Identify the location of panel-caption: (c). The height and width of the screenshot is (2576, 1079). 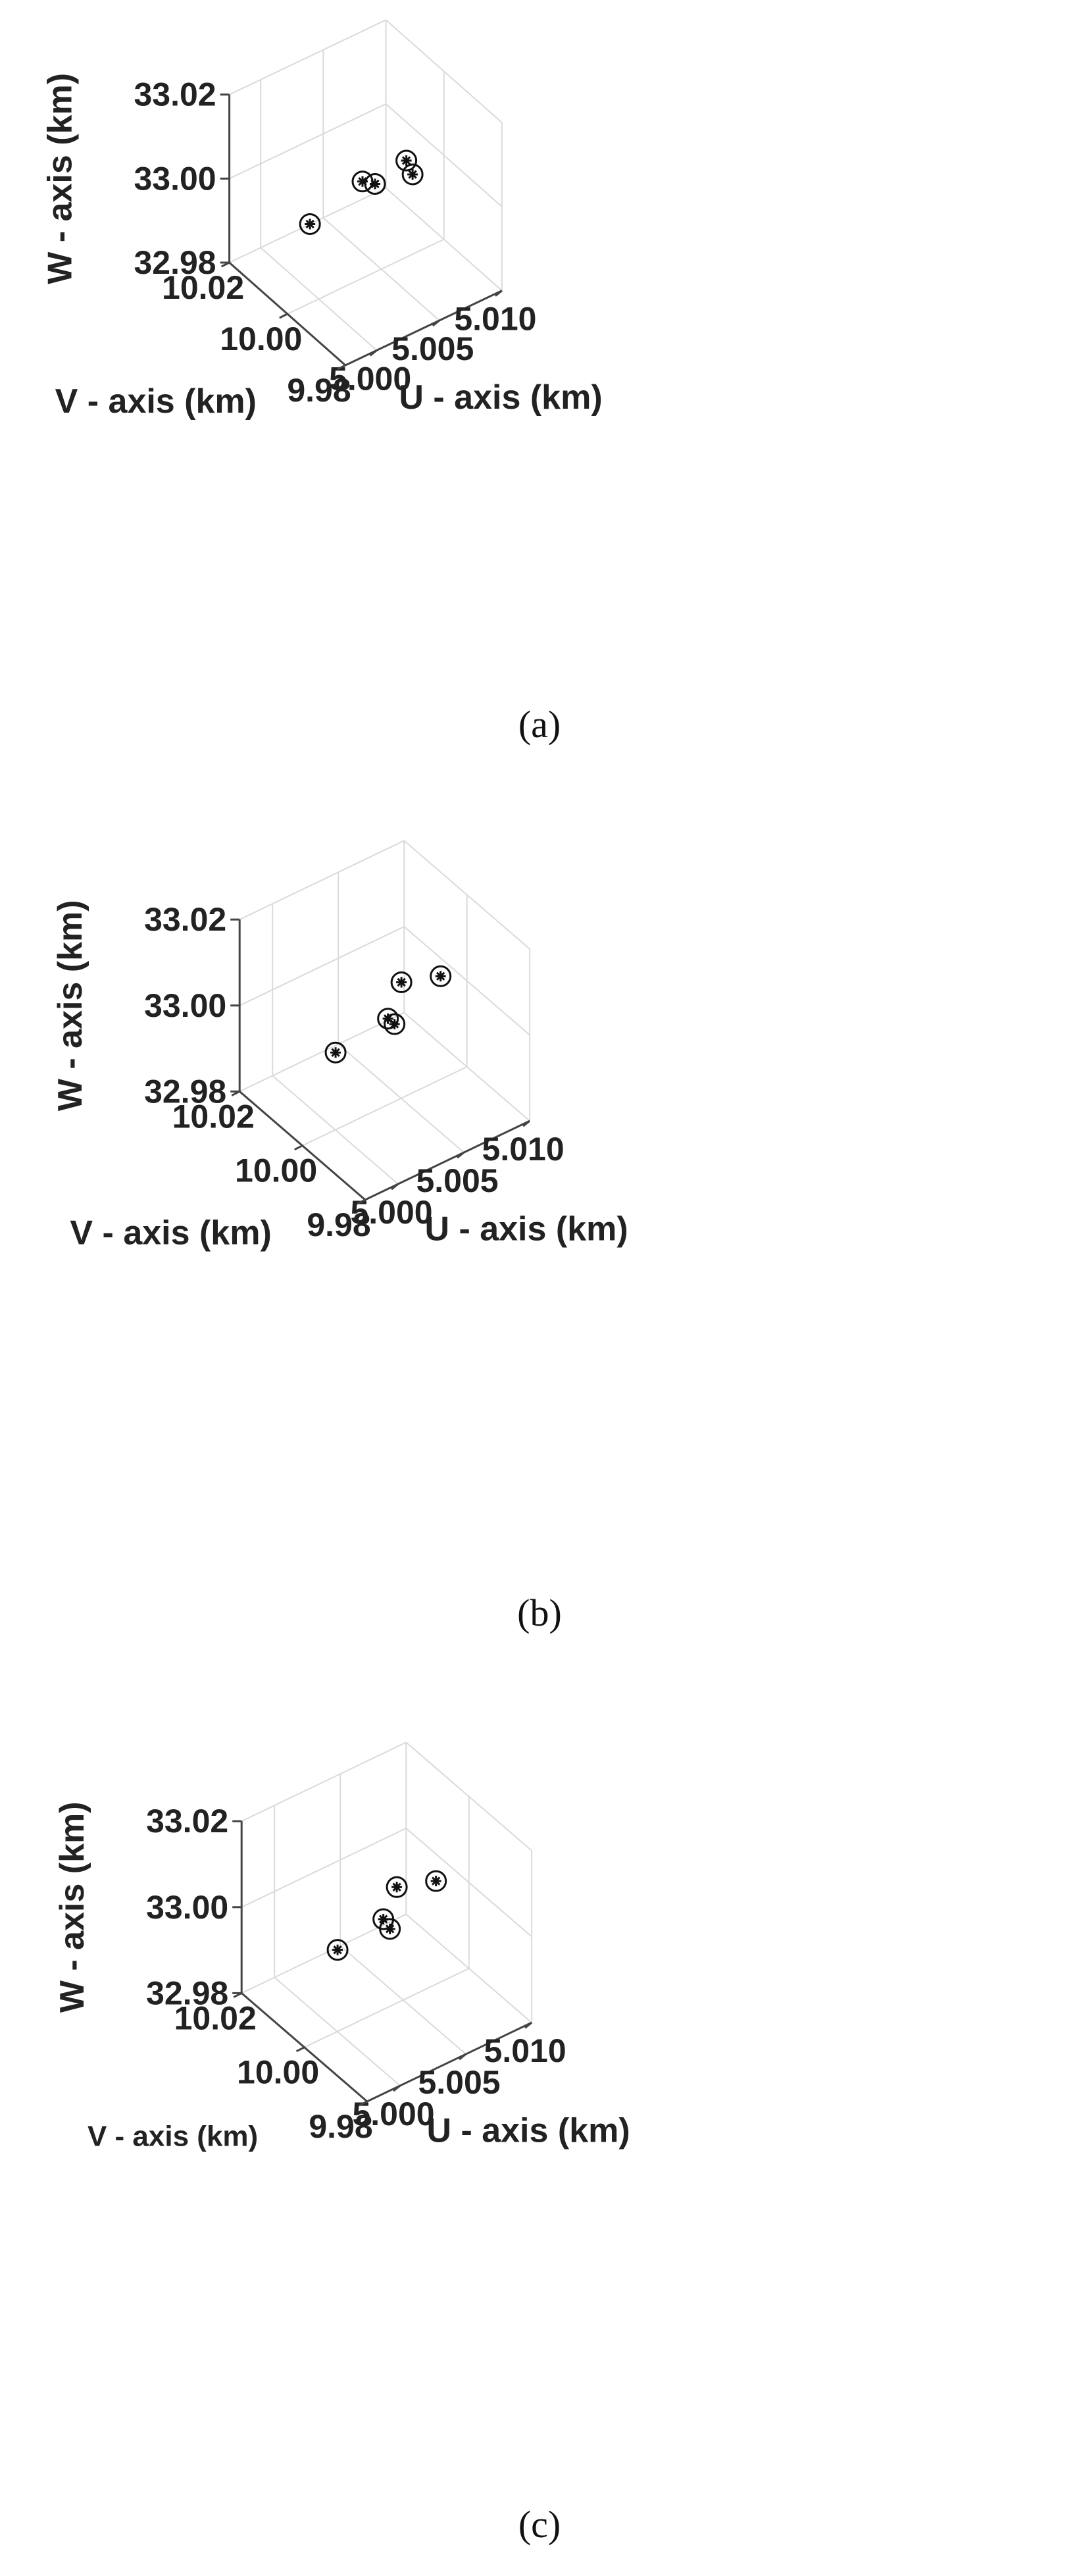
(539, 2524).